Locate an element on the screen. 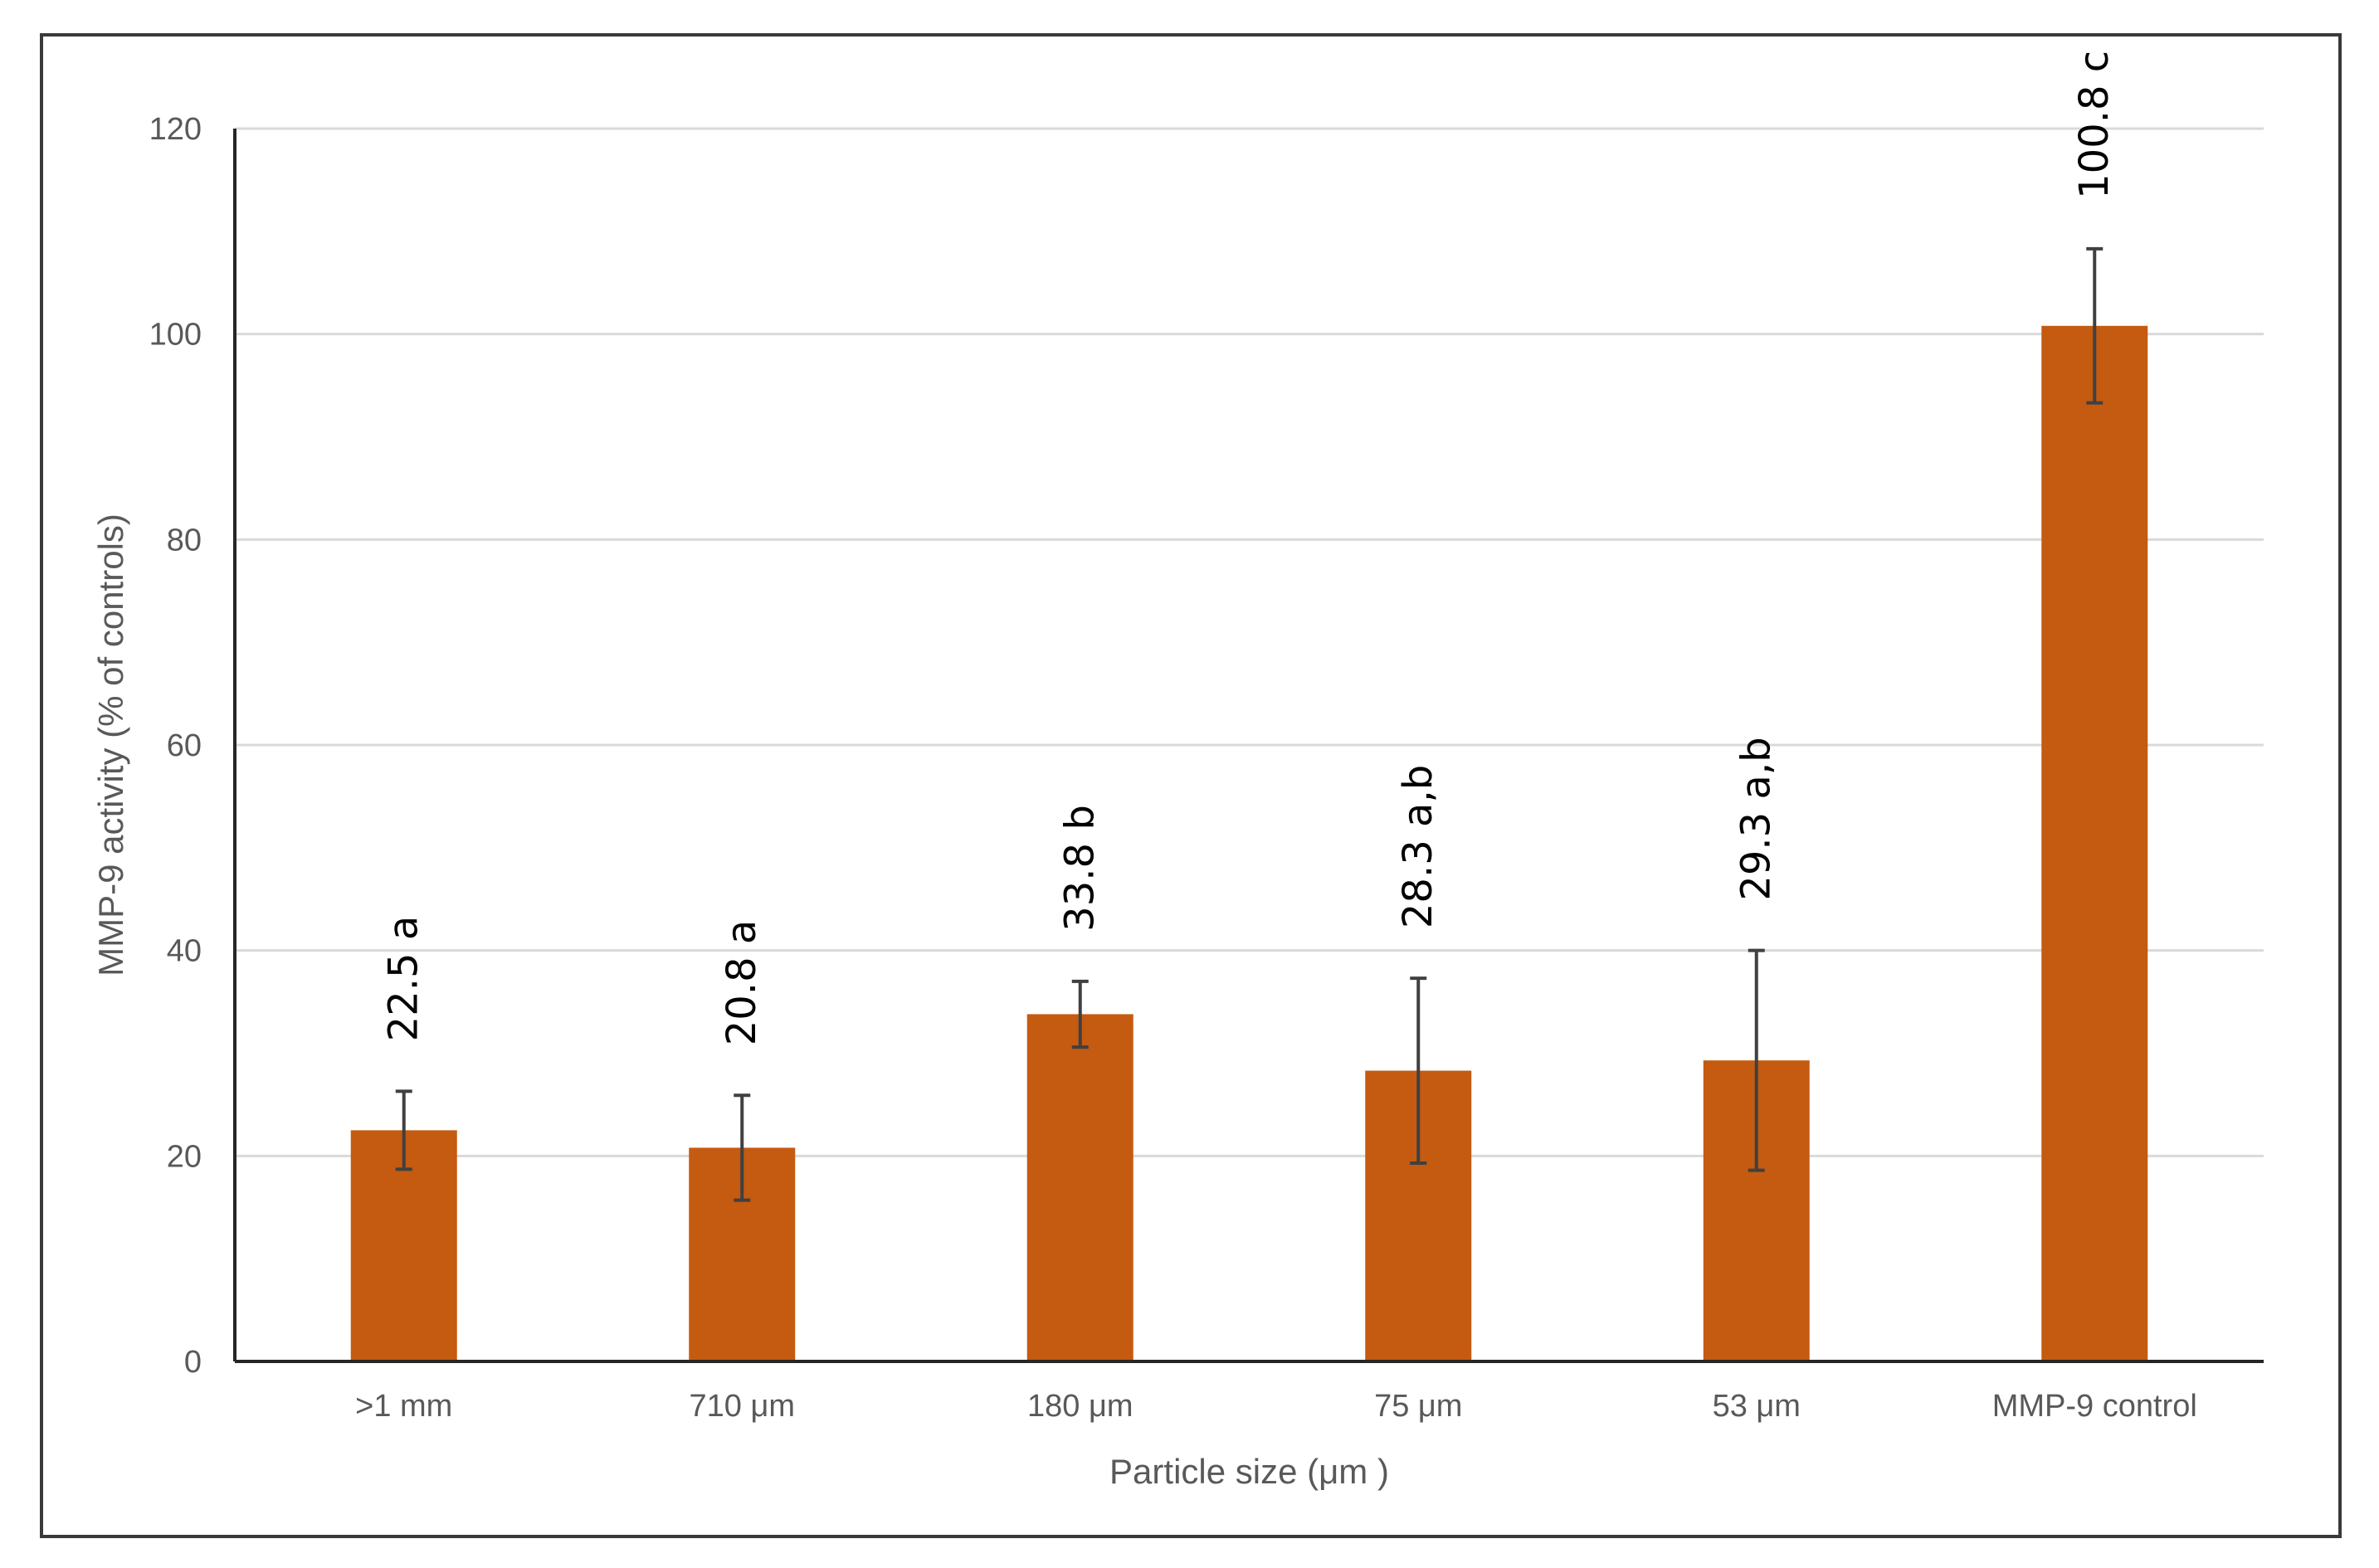 The image size is (2379, 1568). y-tick-label: 20 is located at coordinates (184, 1156).